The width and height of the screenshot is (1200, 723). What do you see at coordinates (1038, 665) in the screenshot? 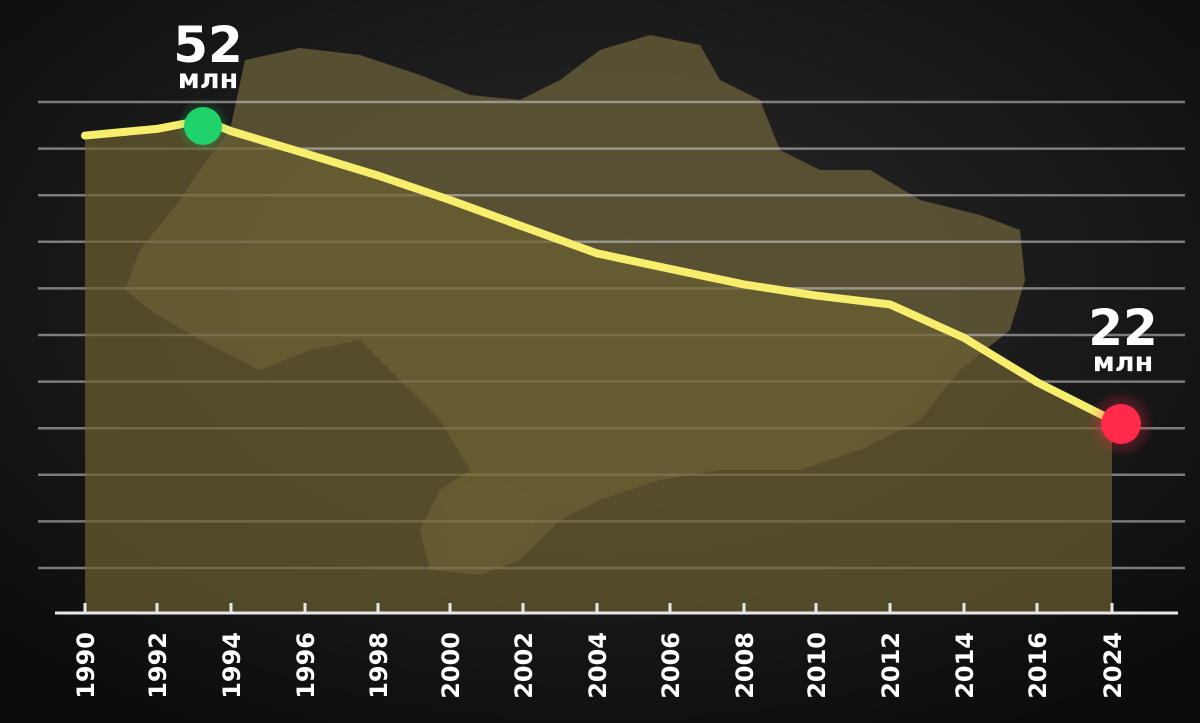
I see `x-tick-label: 2016` at bounding box center [1038, 665].